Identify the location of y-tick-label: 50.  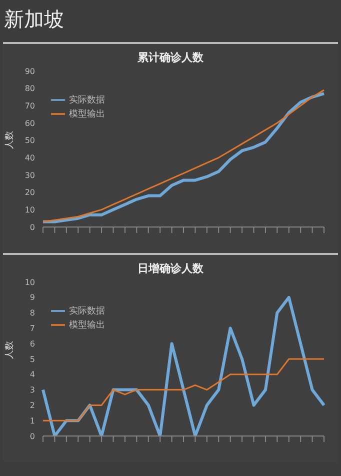
(29, 141).